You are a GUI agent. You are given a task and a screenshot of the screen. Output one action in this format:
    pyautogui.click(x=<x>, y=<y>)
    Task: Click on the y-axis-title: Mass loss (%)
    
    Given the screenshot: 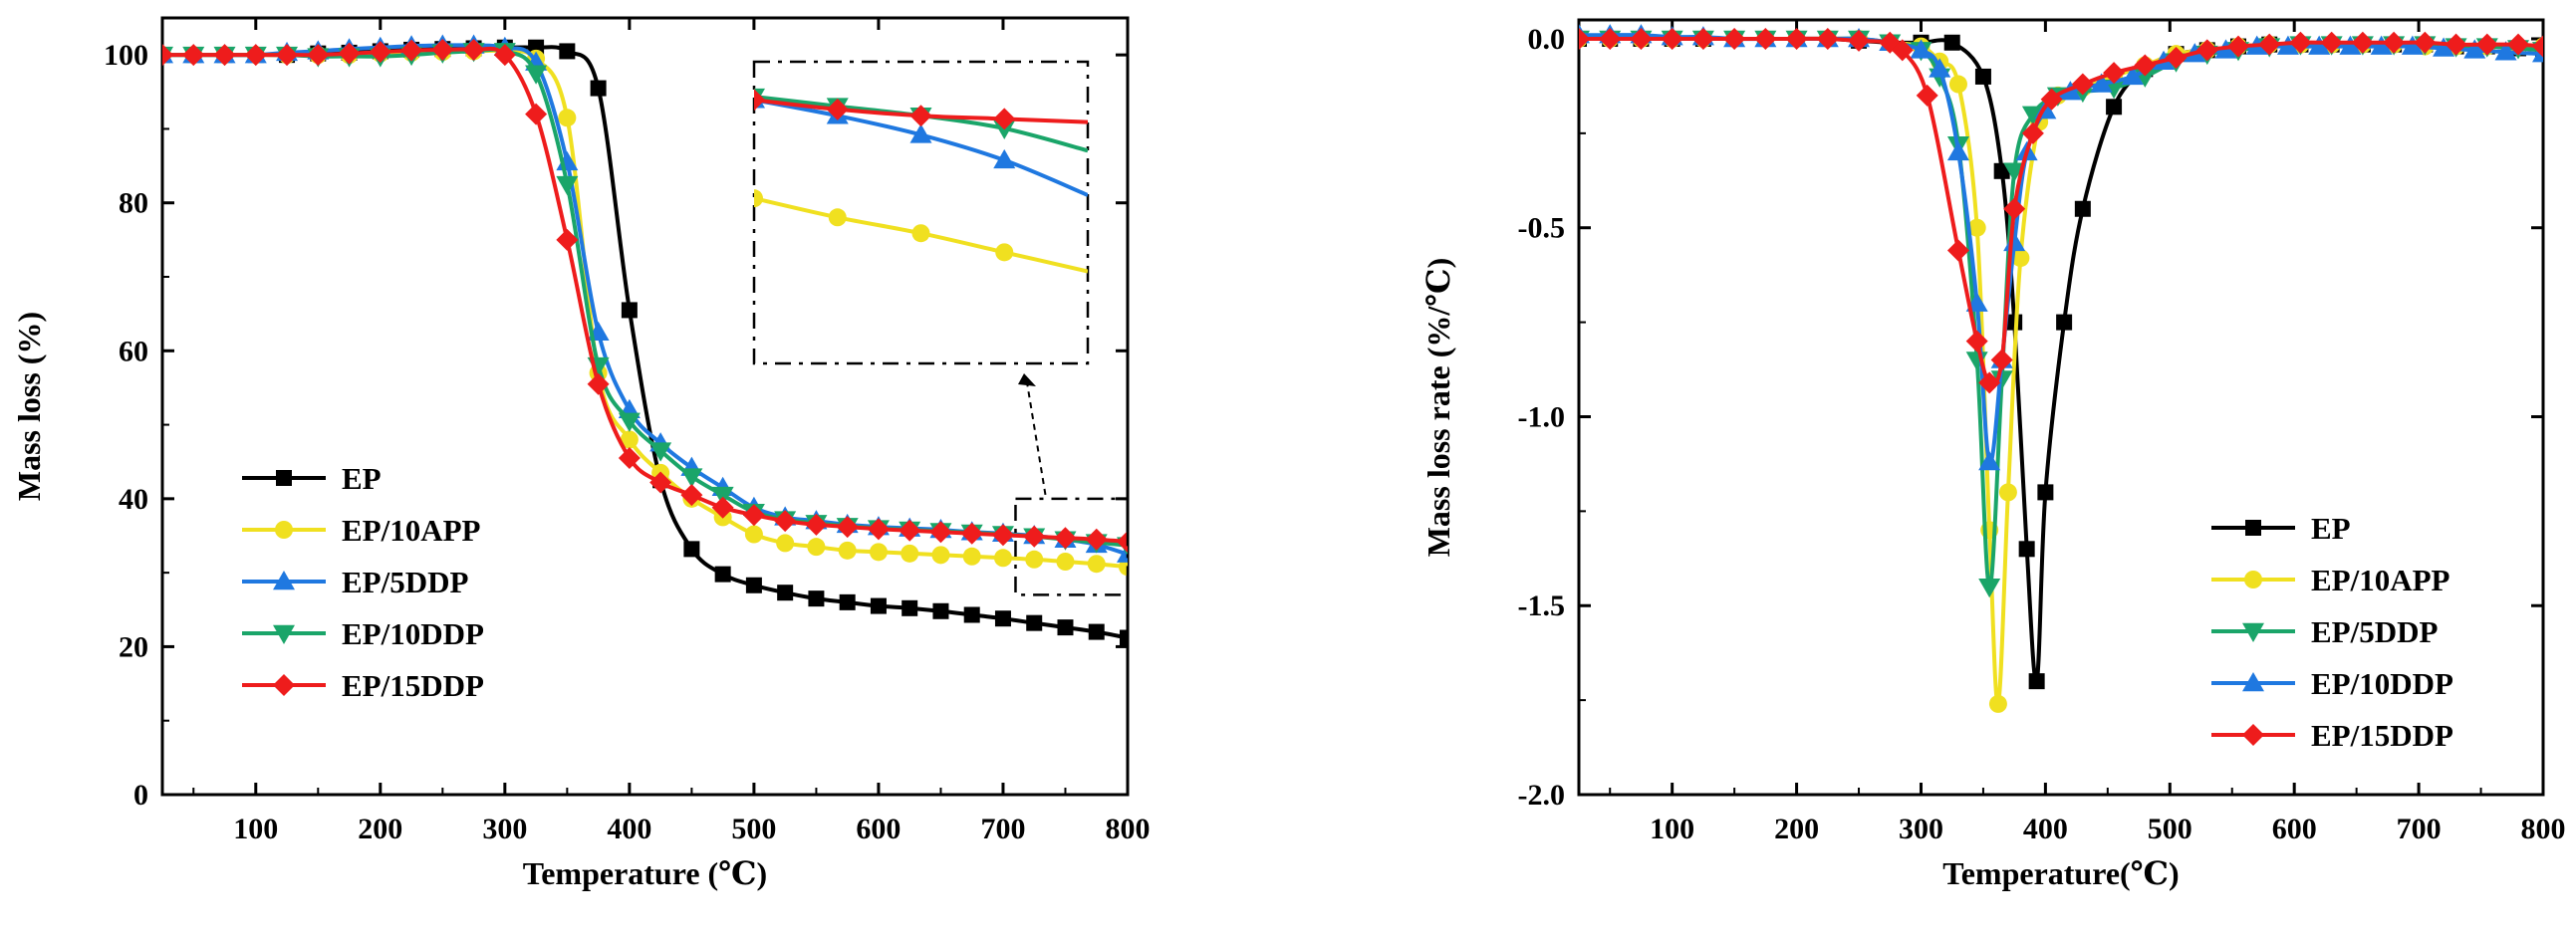 What is the action you would take?
    pyautogui.click(x=29, y=406)
    